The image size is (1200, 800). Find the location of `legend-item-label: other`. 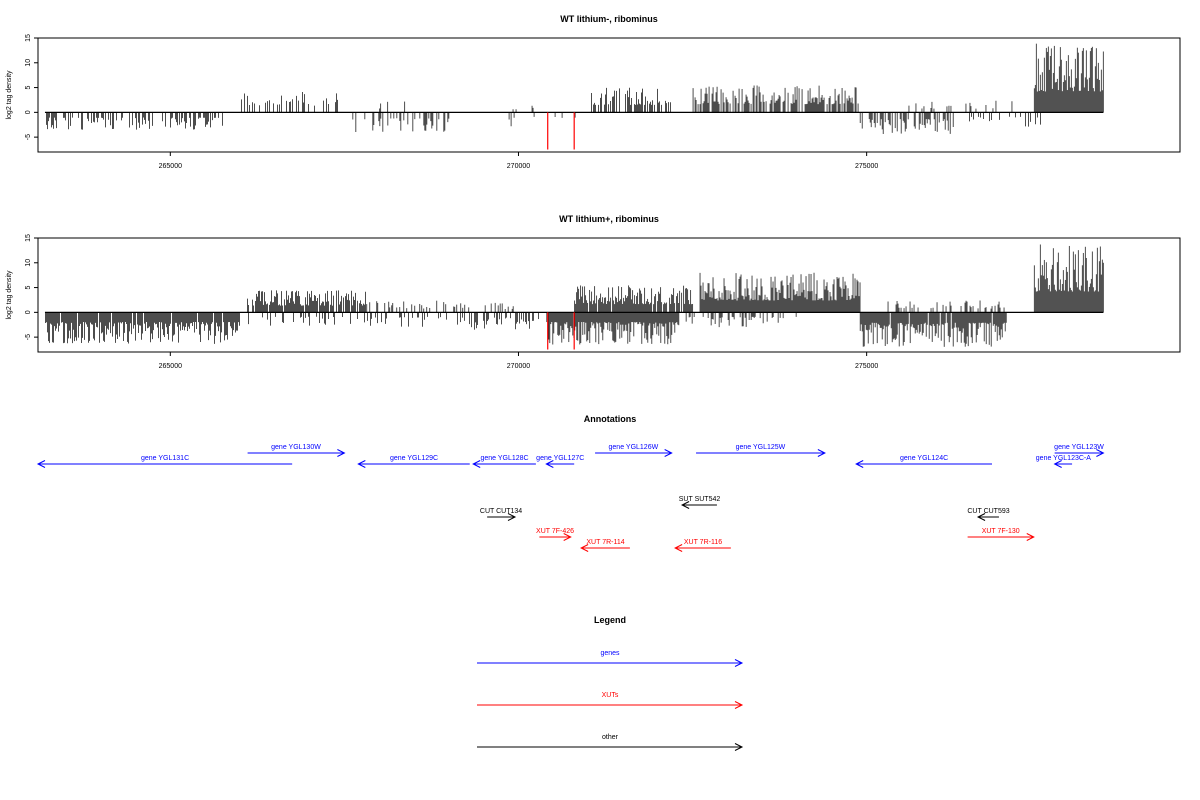

legend-item-label: other is located at coordinates (610, 737).